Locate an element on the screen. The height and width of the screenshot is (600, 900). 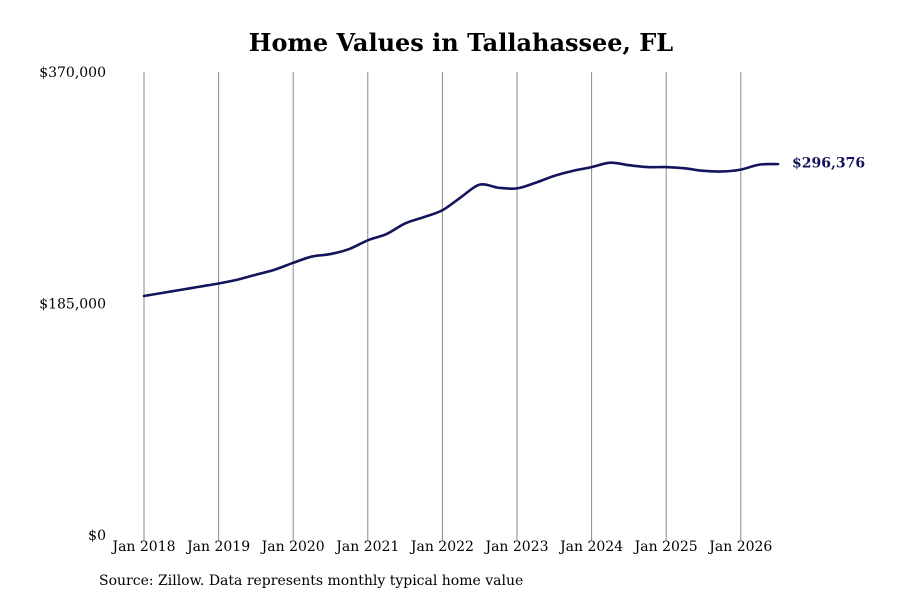
x-tick-label: Jan 2018 is located at coordinates (142, 547).